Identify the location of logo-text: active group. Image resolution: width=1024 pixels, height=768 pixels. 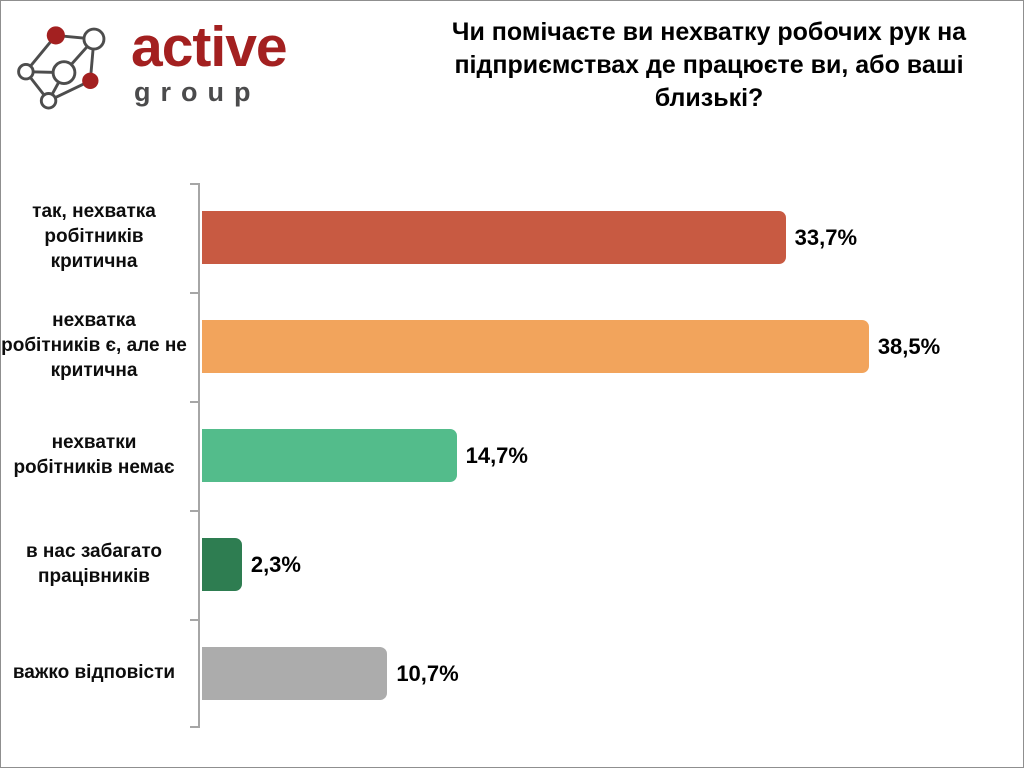
(209, 56).